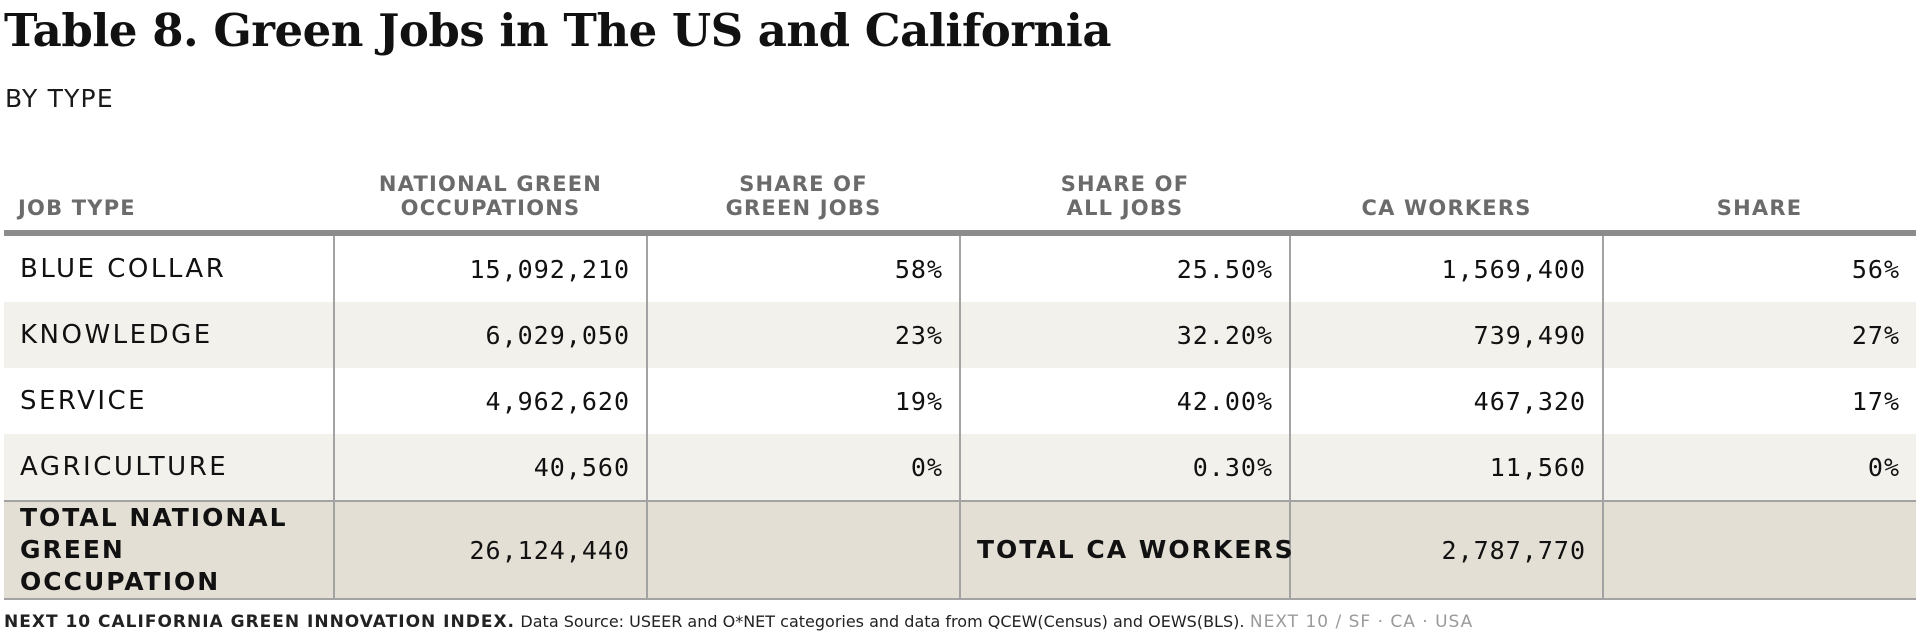 This screenshot has height=637, width=1920. What do you see at coordinates (1759, 335) in the screenshot?
I see `cell-share: 27%` at bounding box center [1759, 335].